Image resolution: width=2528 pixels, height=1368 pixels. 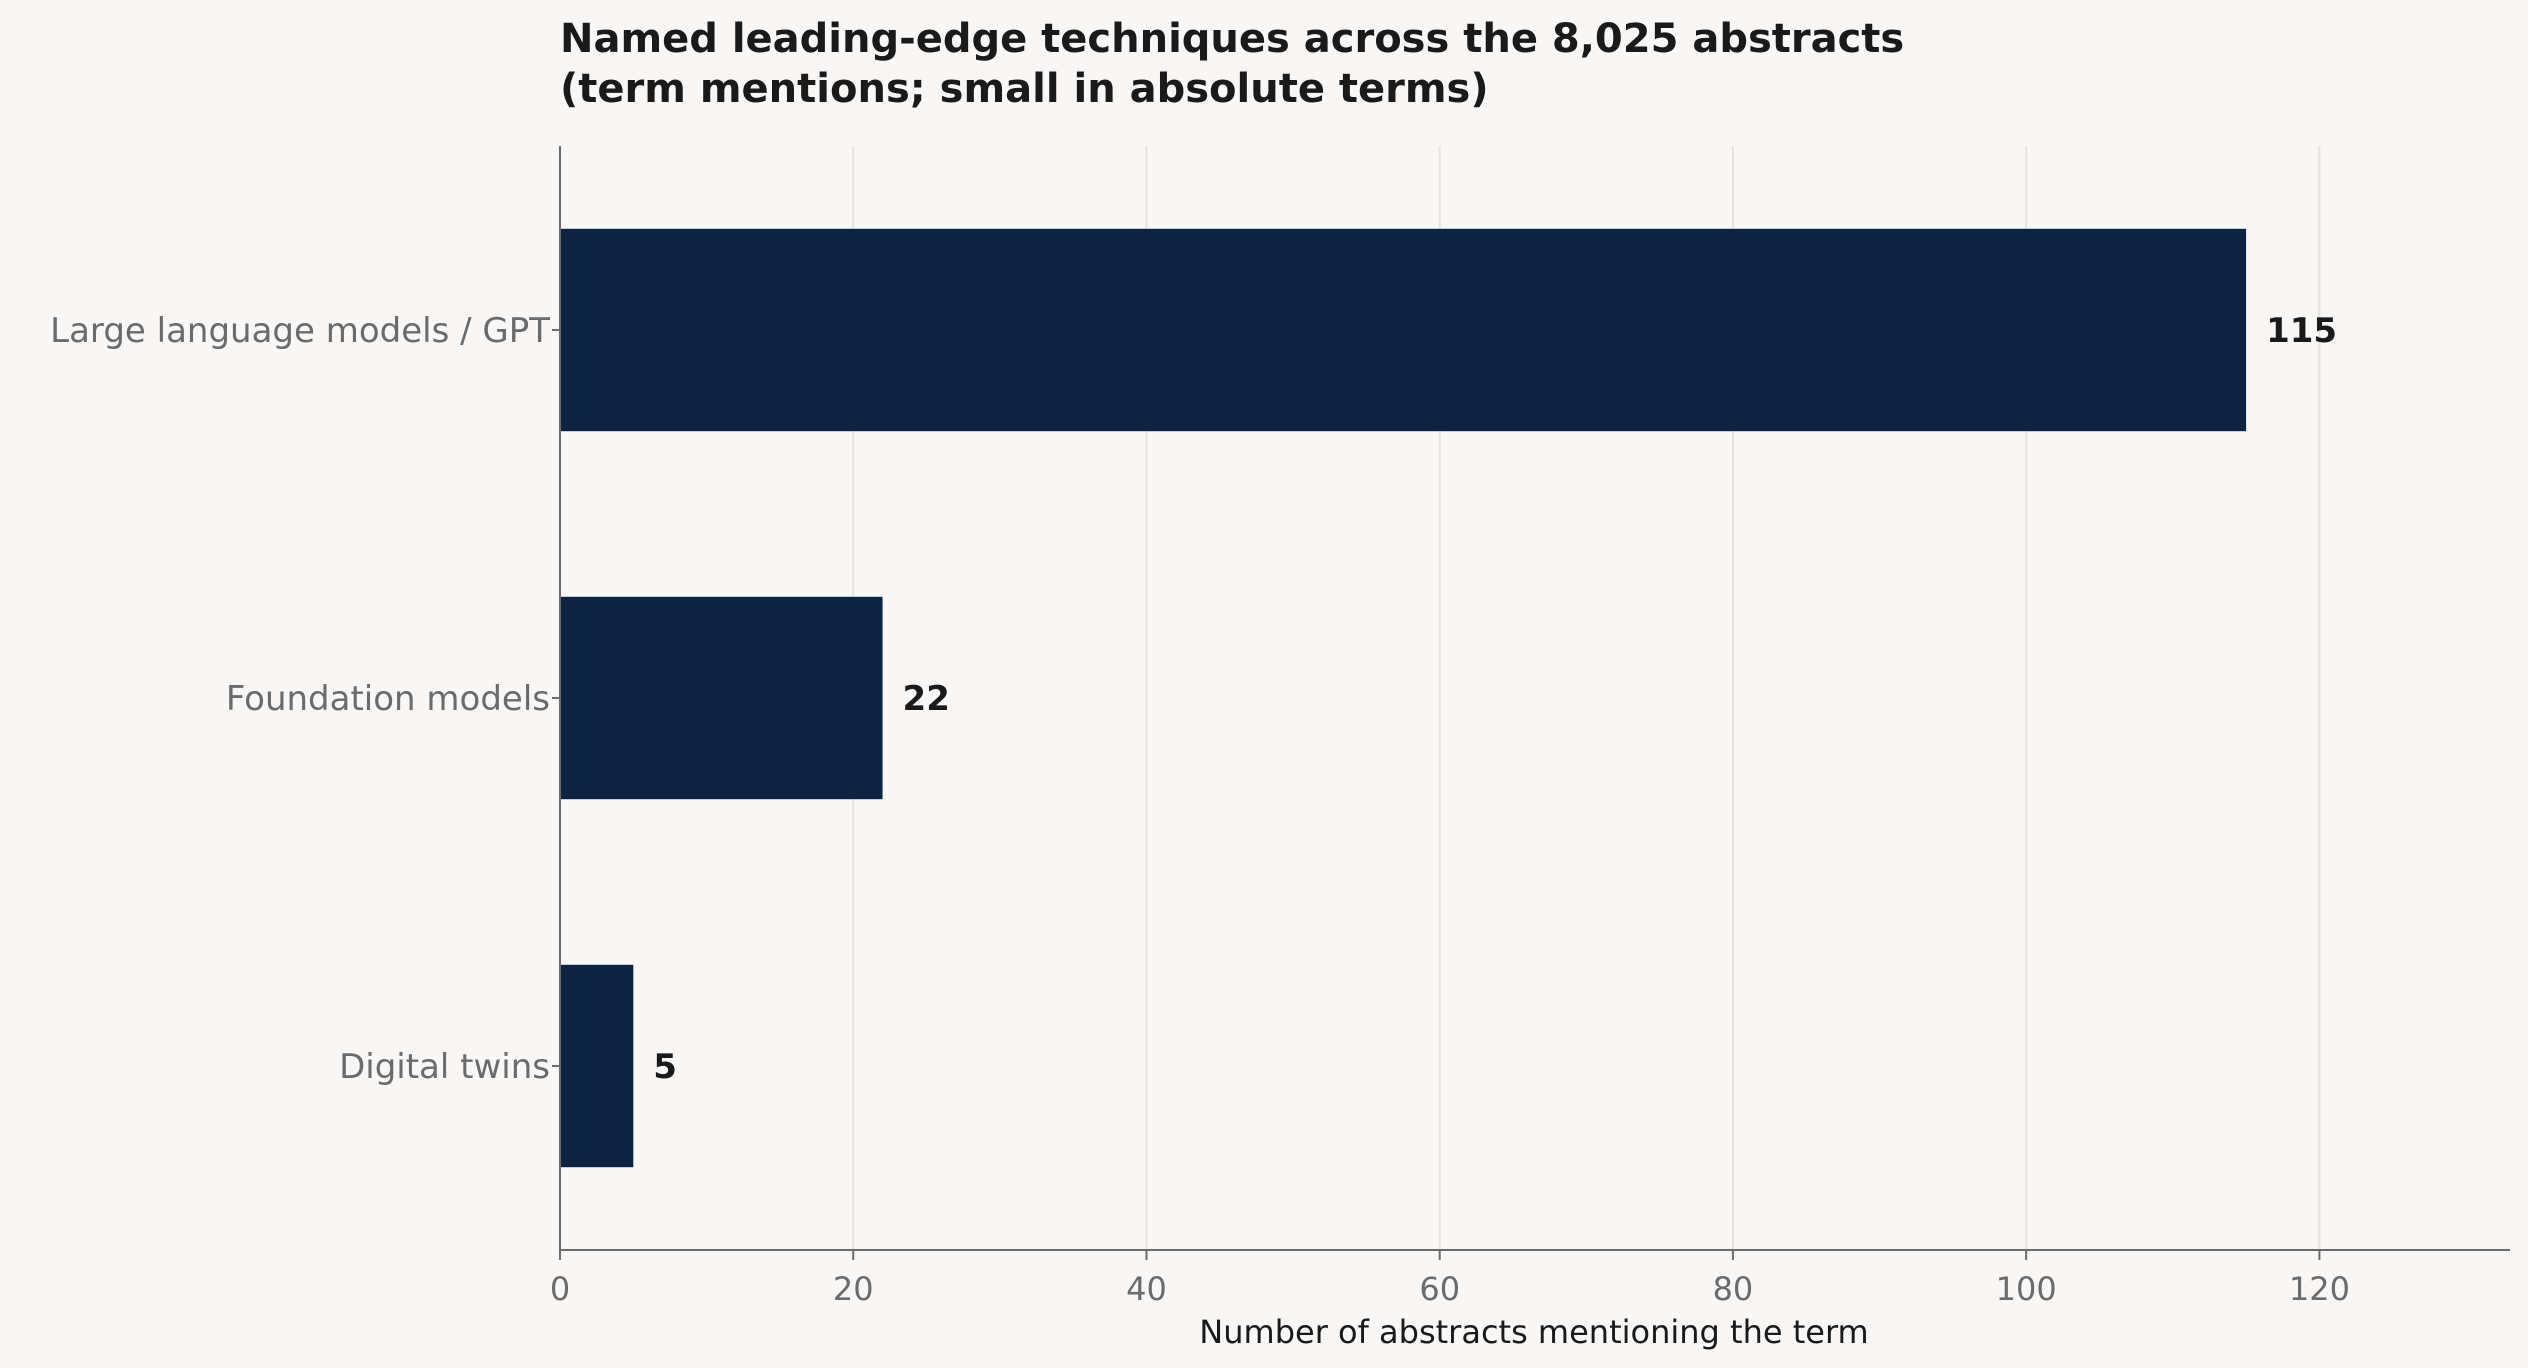 What do you see at coordinates (853, 1289) in the screenshot?
I see `x-tick-label: 20` at bounding box center [853, 1289].